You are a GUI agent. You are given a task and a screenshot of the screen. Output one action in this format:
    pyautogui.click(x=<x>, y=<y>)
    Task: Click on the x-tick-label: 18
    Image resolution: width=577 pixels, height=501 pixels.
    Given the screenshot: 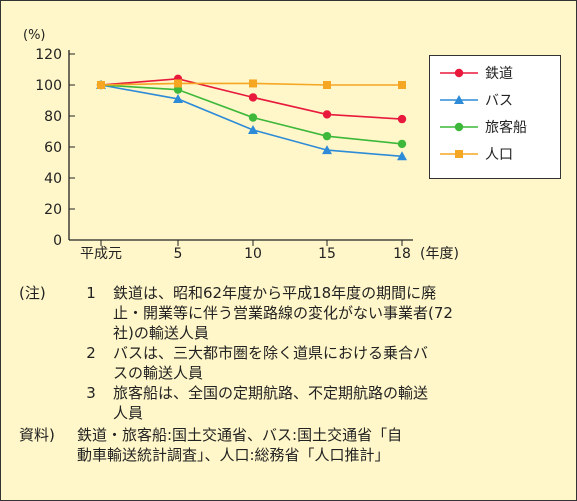 What is the action you would take?
    pyautogui.click(x=402, y=254)
    